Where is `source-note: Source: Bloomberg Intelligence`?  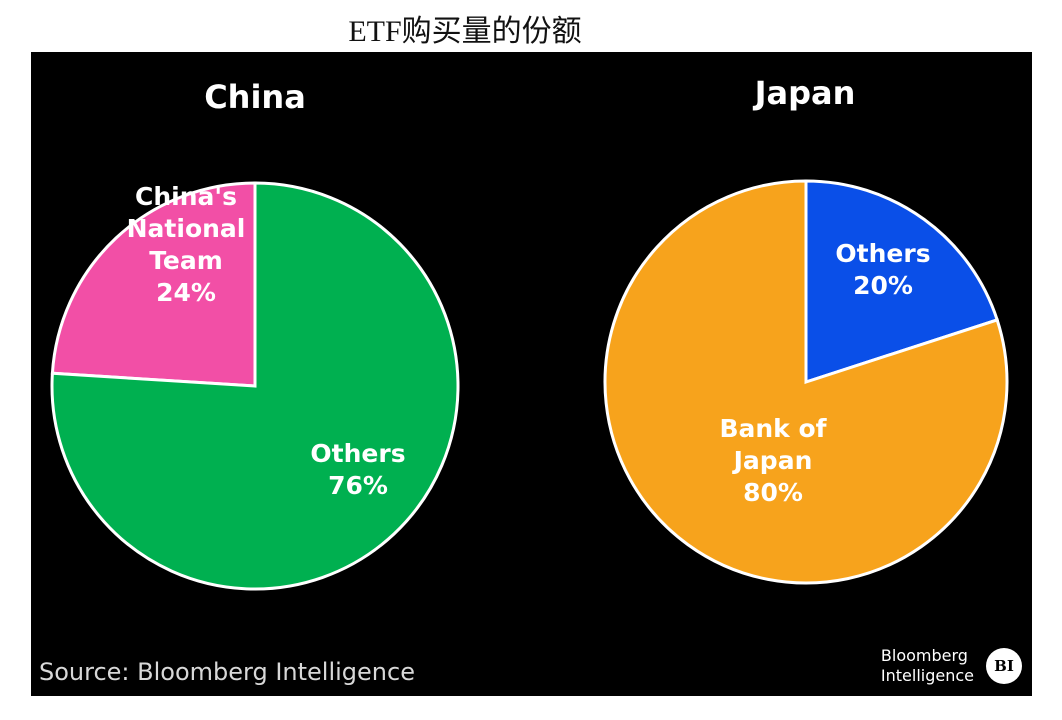
source-note: Source: Bloomberg Intelligence is located at coordinates (227, 672).